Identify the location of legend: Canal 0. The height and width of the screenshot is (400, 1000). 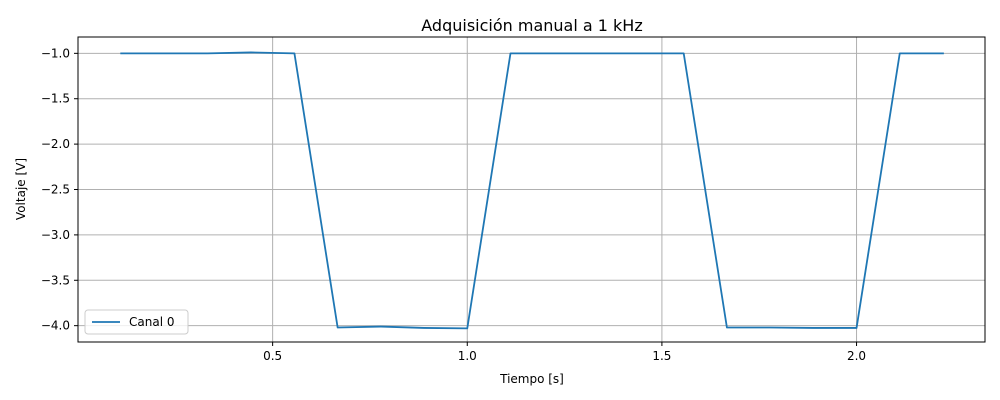
(136, 322).